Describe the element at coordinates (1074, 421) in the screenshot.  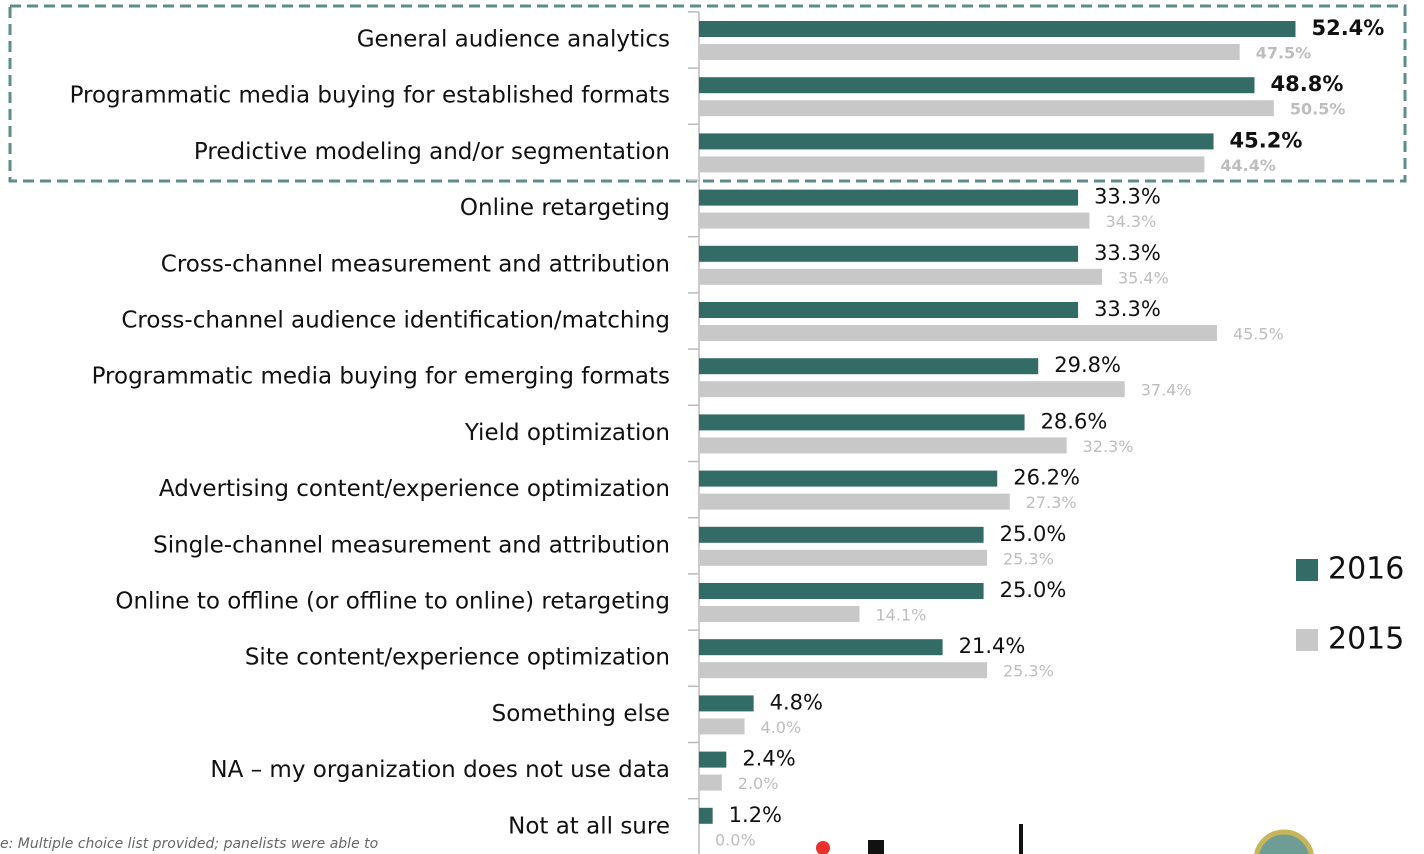
I see `value-label: 28.6%` at that location.